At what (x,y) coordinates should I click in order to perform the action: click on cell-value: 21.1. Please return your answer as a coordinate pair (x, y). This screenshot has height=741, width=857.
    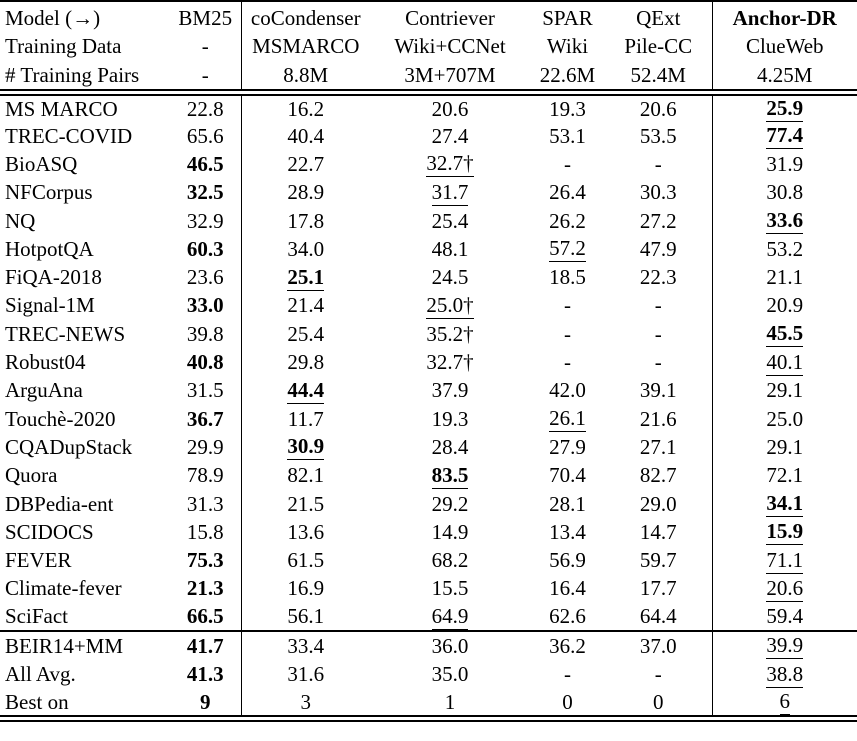
    Looking at the image, I should click on (785, 277).